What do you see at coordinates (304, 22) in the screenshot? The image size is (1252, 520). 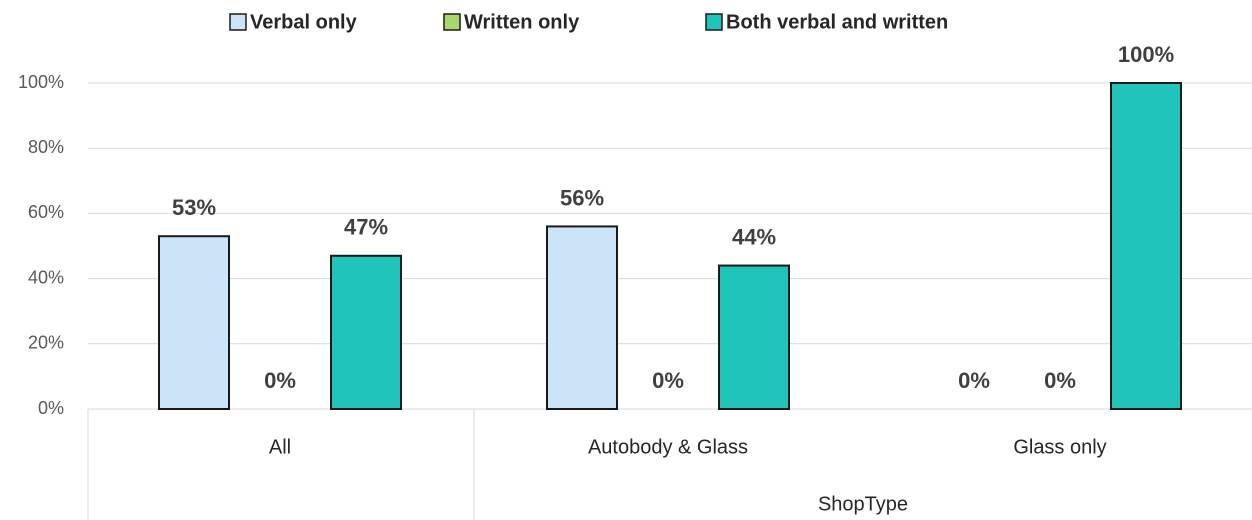 I see `legend-label: Verbal only` at bounding box center [304, 22].